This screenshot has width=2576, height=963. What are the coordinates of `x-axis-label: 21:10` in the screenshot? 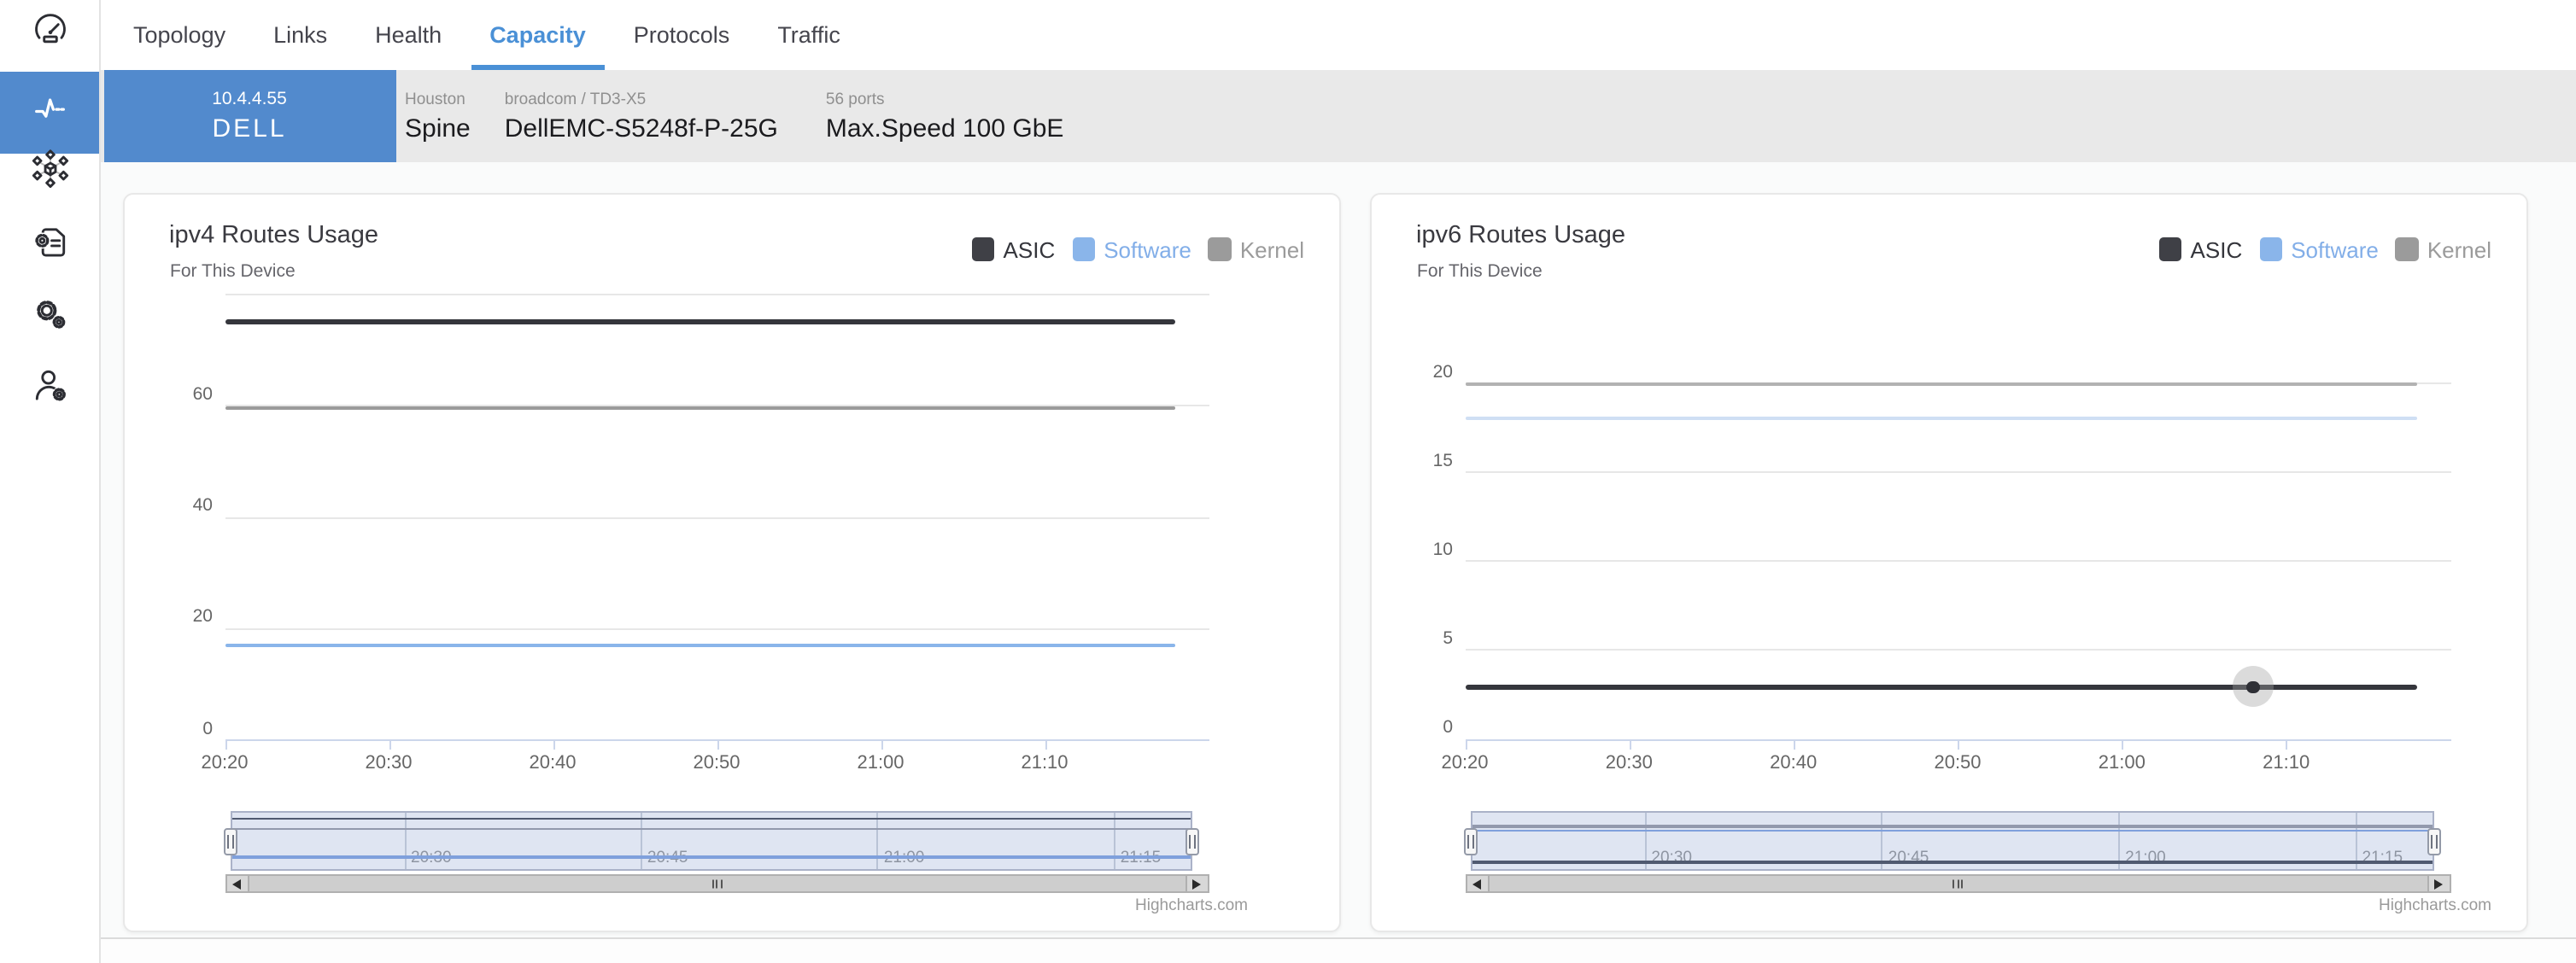 It's located at (1044, 763).